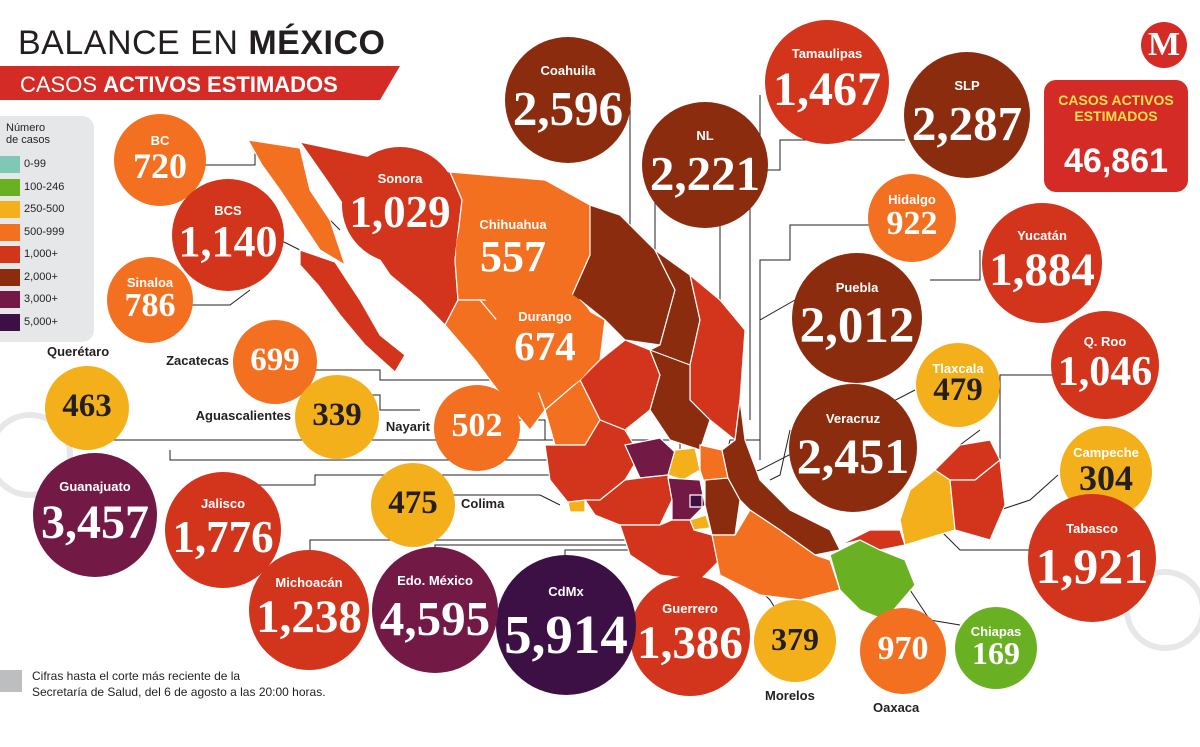  I want to click on legend-item: 5,000+, so click(47, 322).